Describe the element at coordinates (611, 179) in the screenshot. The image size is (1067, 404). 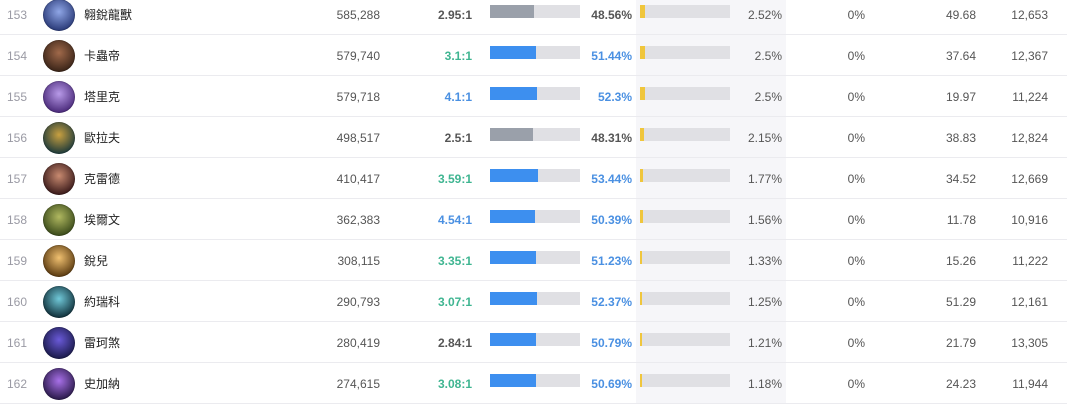
I see `win-rate: 53.44%` at that location.